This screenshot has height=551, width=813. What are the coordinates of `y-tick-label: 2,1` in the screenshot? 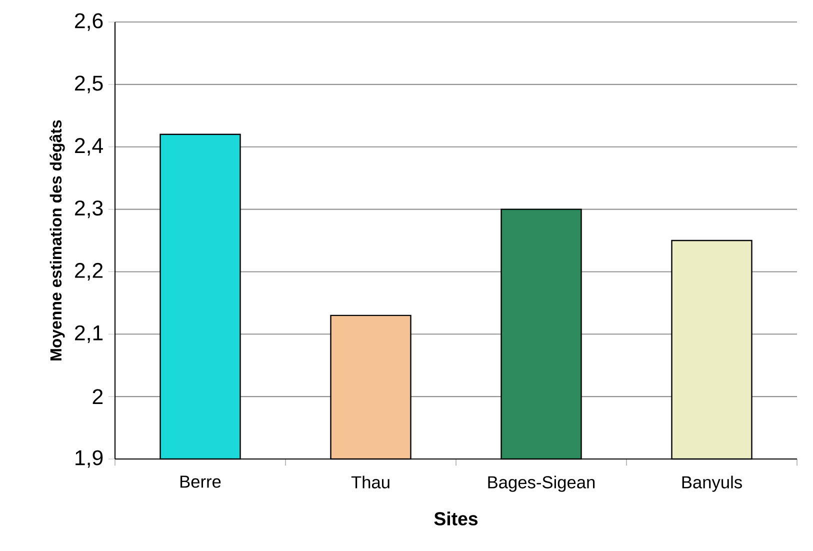 It's located at (89, 334).